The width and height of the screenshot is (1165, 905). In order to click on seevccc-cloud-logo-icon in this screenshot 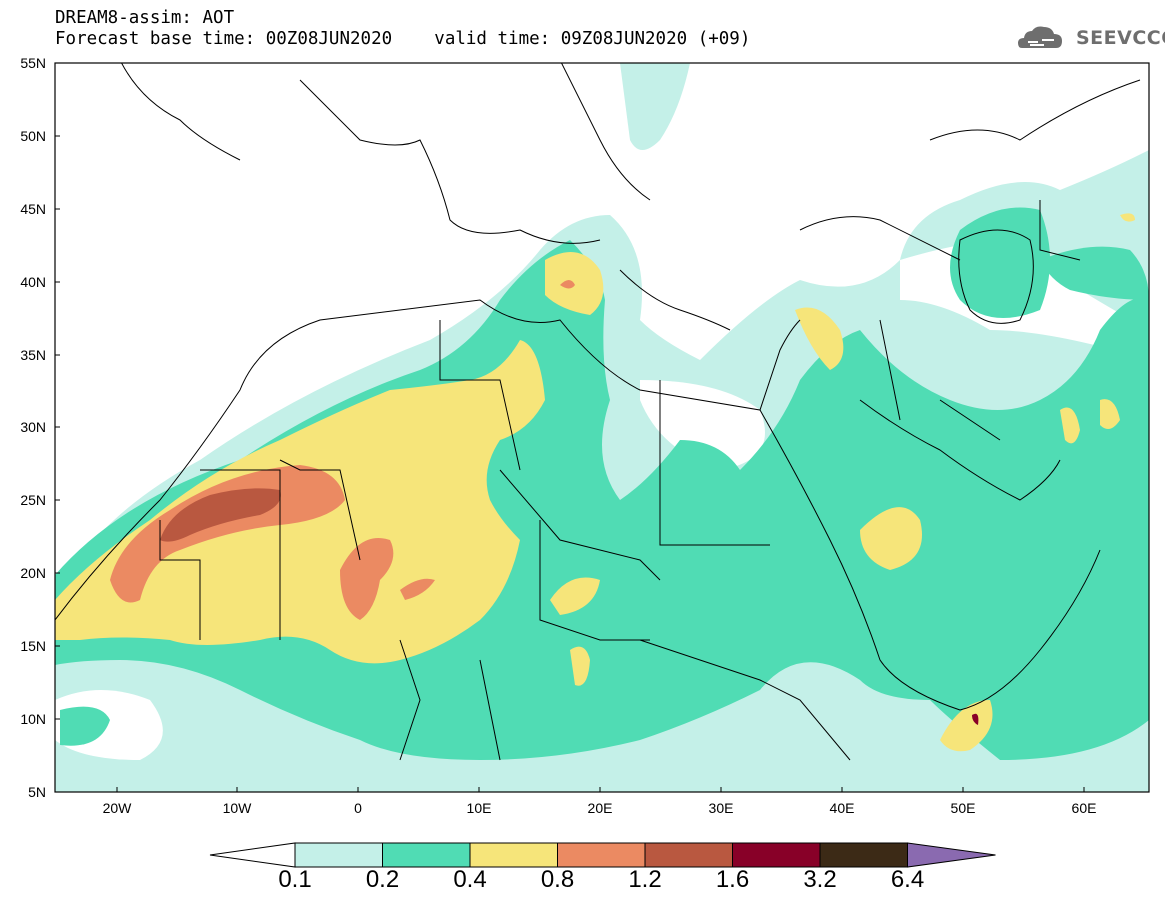, I will do `click(1040, 37)`.